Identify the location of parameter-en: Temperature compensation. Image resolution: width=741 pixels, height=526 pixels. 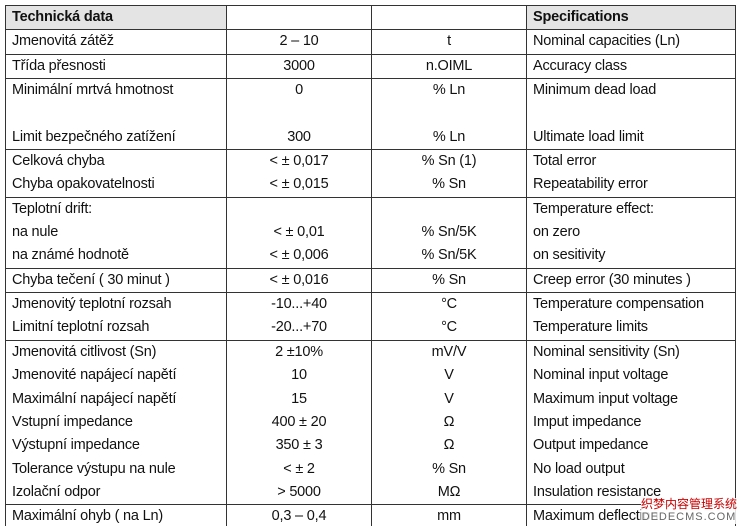
(618, 304).